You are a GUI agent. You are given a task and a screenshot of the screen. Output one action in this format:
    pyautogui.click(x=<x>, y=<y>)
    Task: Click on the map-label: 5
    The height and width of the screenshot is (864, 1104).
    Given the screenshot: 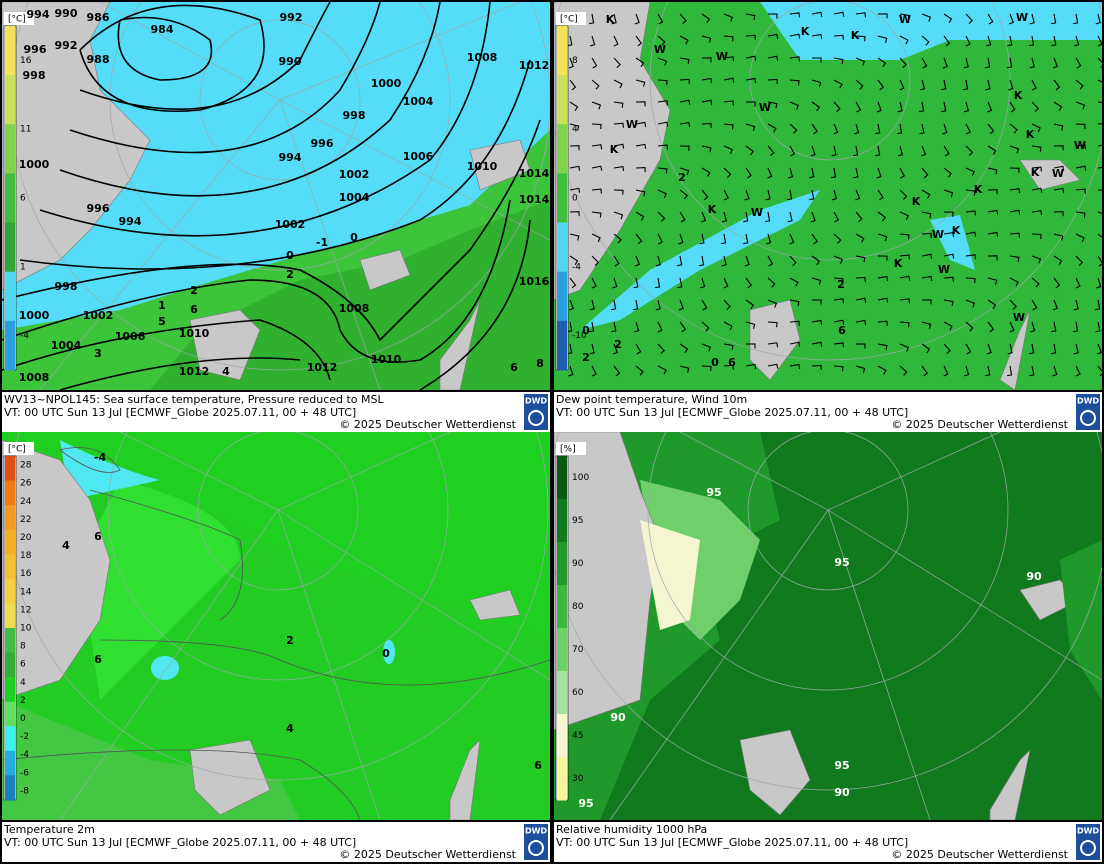 What is the action you would take?
    pyautogui.click(x=162, y=321)
    